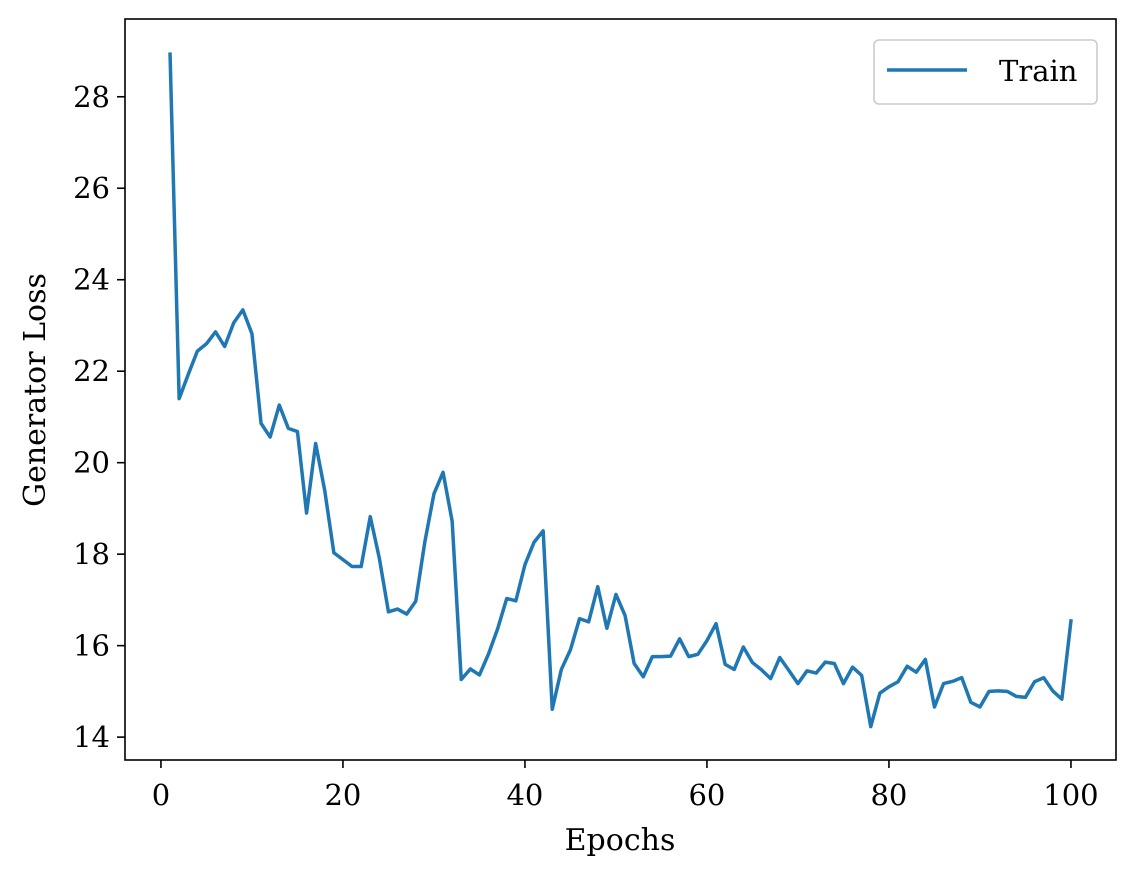  I want to click on y-tick-label-24: 24, so click(91, 280).